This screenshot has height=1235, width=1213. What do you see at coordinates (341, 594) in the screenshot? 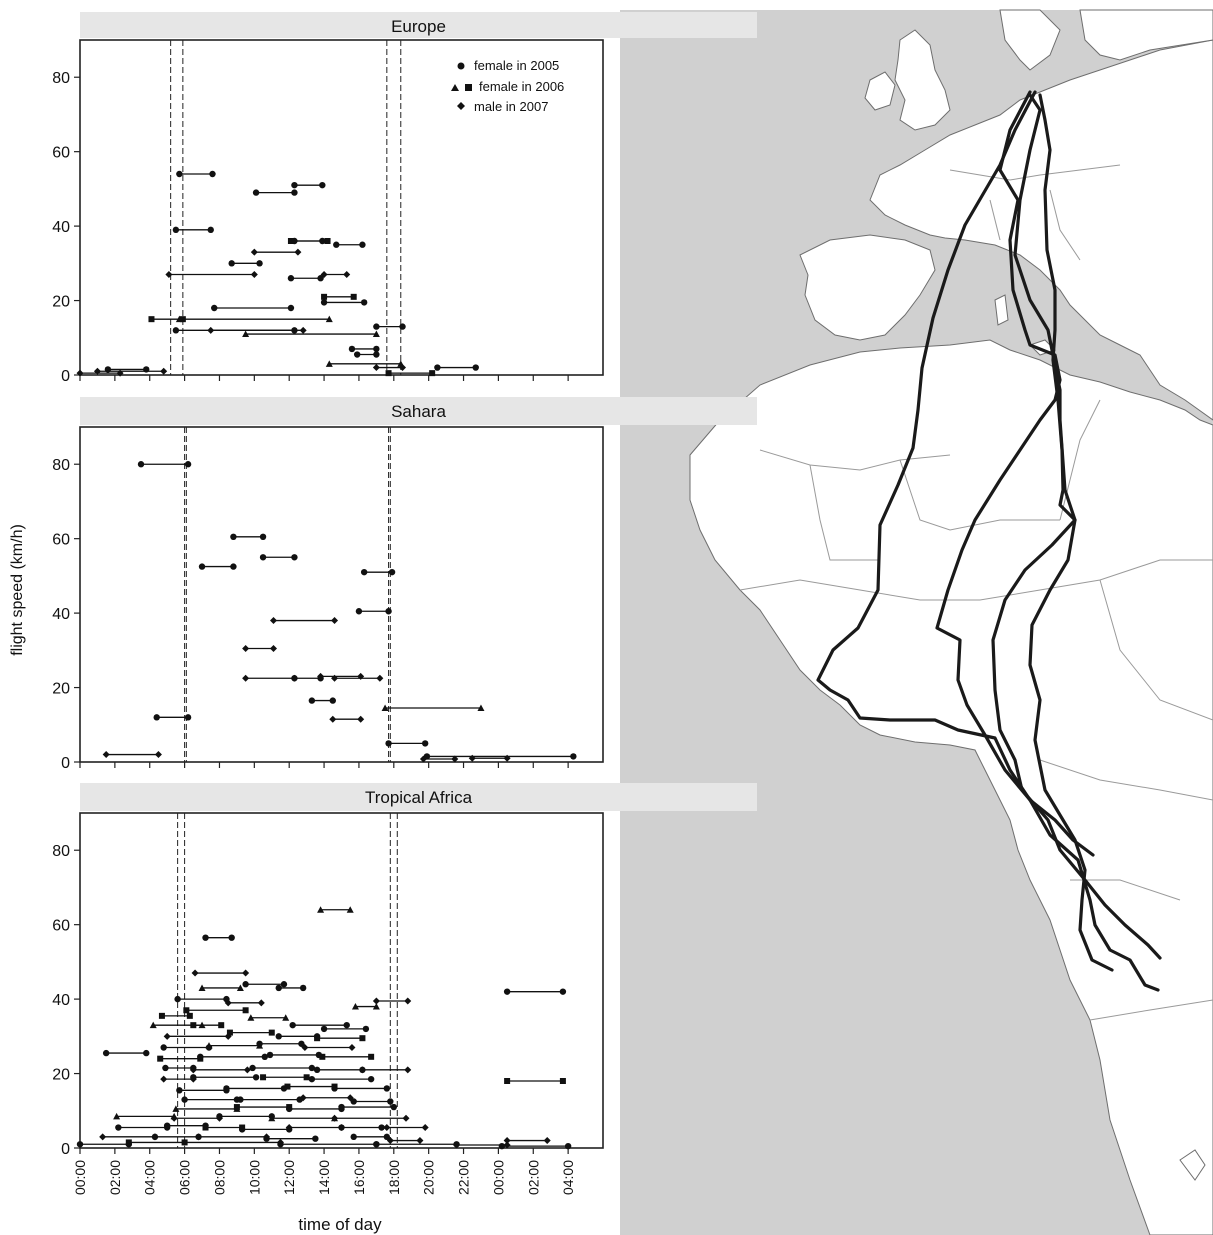
I see `plot-area` at bounding box center [341, 594].